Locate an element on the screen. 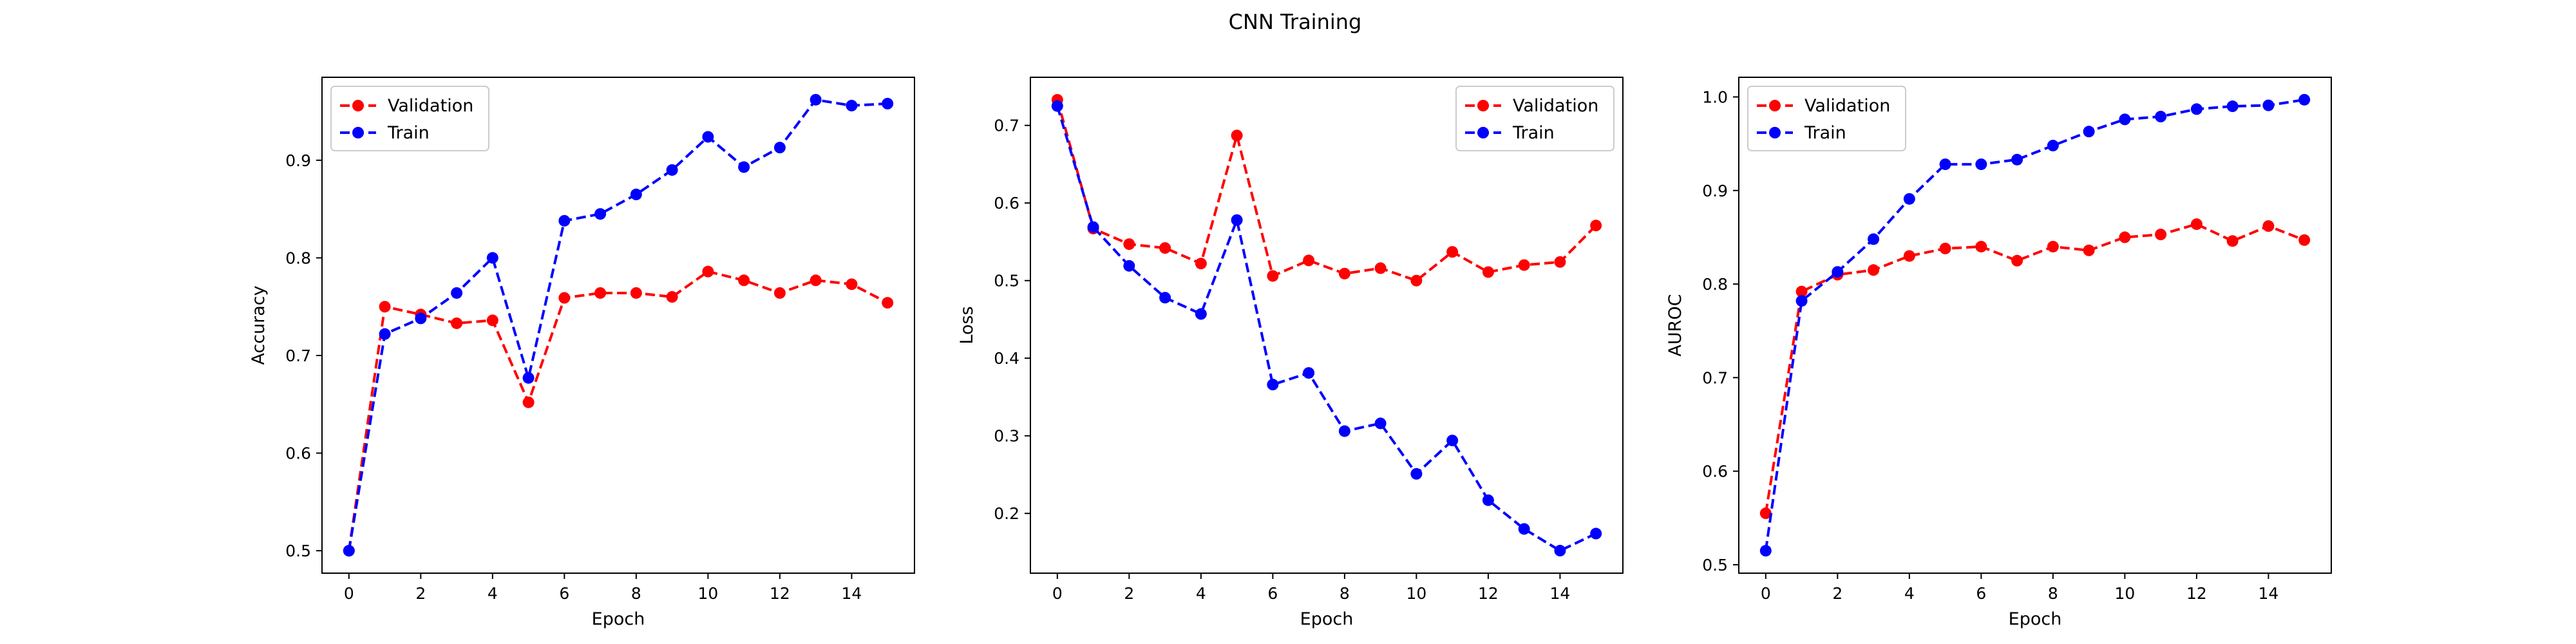 Image resolution: width=2576 pixels, height=644 pixels. legend: Validation Train is located at coordinates (1535, 119).